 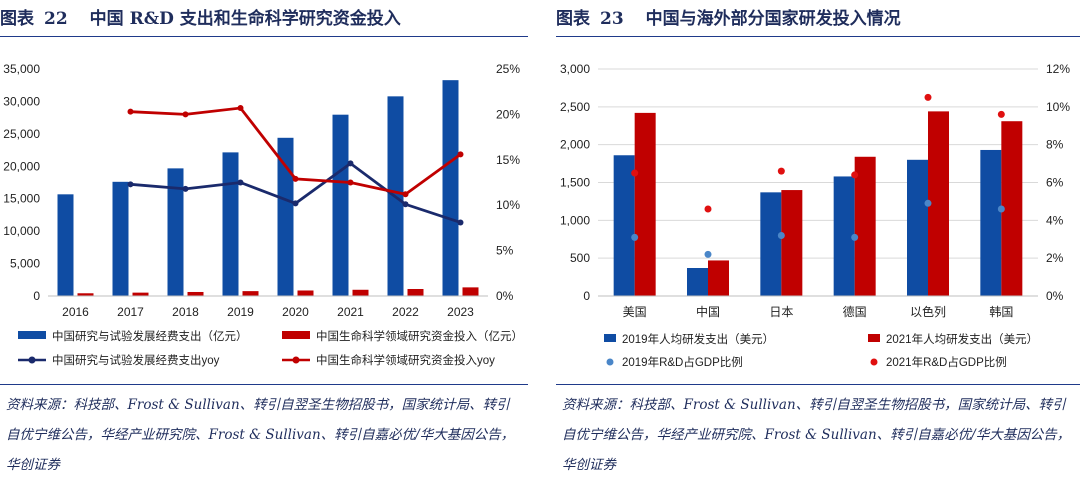 I want to click on right-x-tick-label: 德国, so click(x=855, y=311).